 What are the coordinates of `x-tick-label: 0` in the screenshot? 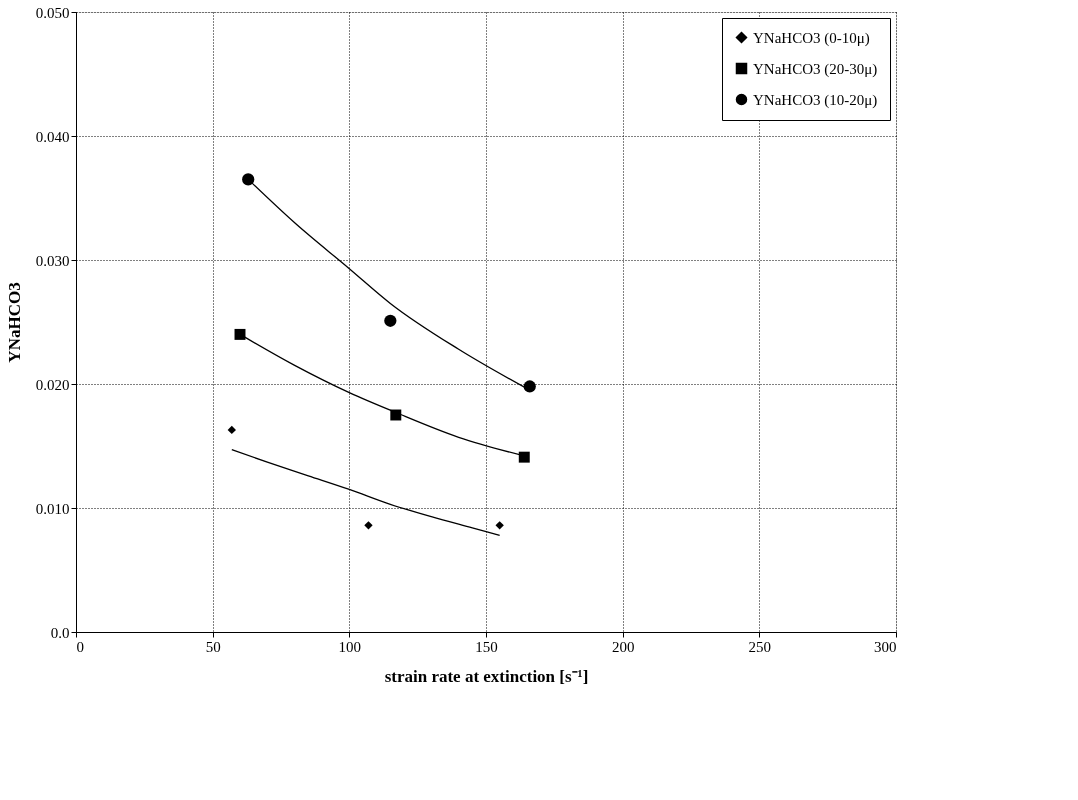 It's located at (80, 646).